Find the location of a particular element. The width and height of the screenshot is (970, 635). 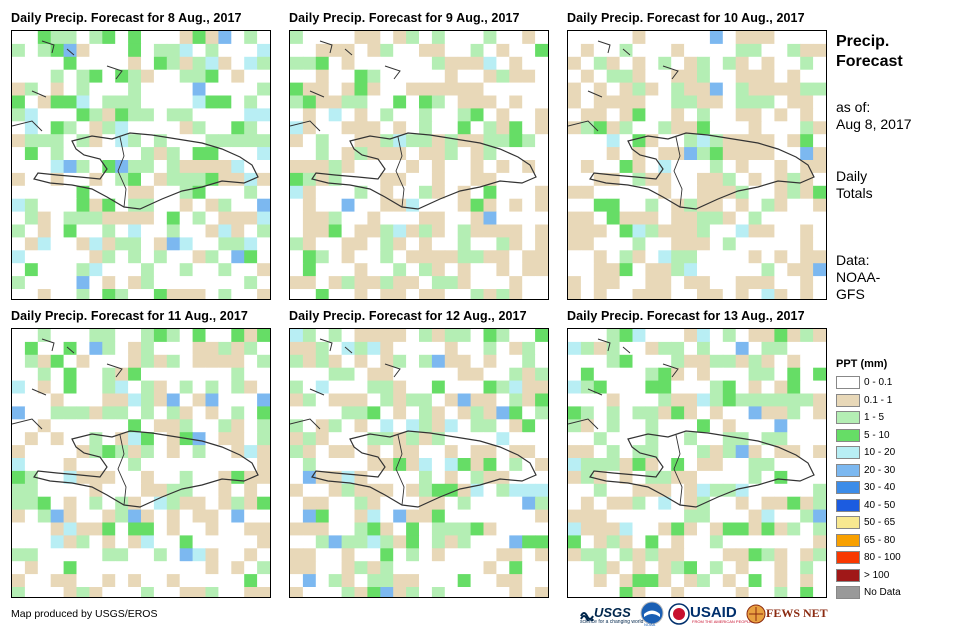

data-line3: GFS is located at coordinates (850, 294).